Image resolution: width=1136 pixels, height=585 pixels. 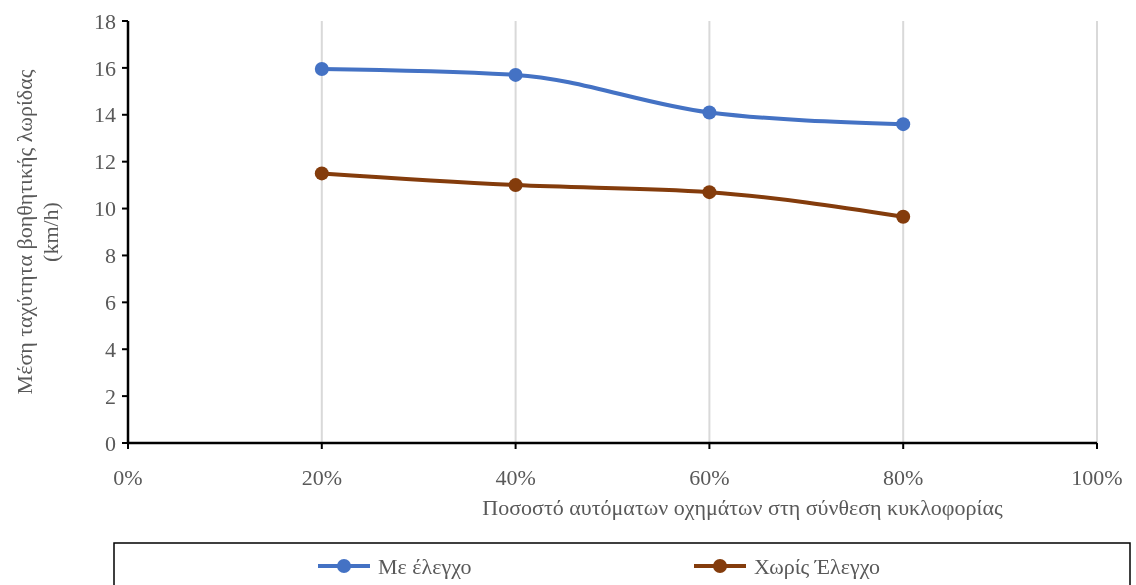 What do you see at coordinates (817, 566) in the screenshot?
I see `legend-label: Χωρίς Έλεγχο` at bounding box center [817, 566].